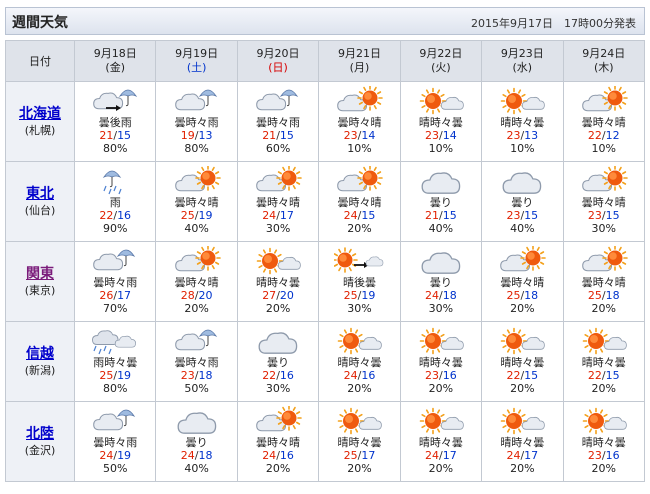 Image resolution: width=650 pixels, height=494 pixels. I want to click on temperature: 25/18, so click(604, 295).